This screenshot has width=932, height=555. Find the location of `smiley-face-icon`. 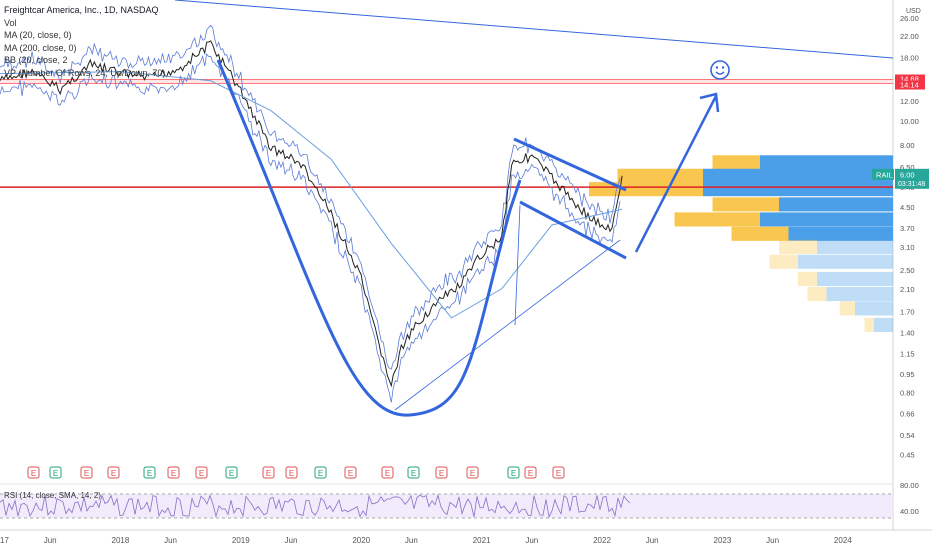

smiley-face-icon is located at coordinates (720, 70).